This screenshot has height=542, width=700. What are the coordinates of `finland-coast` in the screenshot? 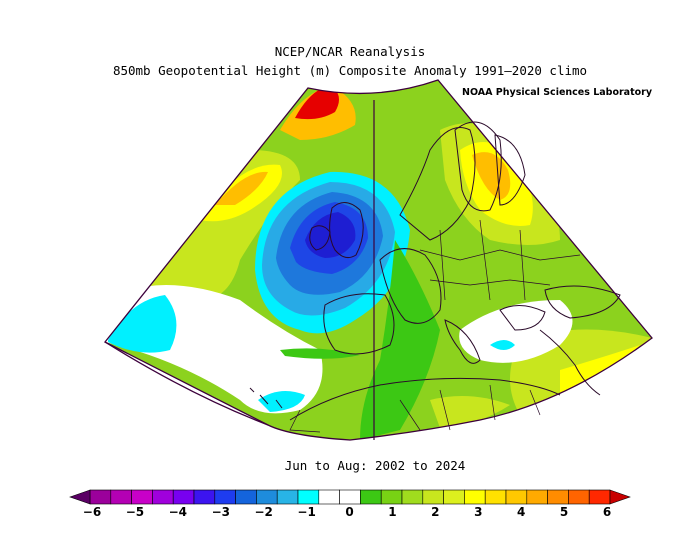 It's located at (510, 170).